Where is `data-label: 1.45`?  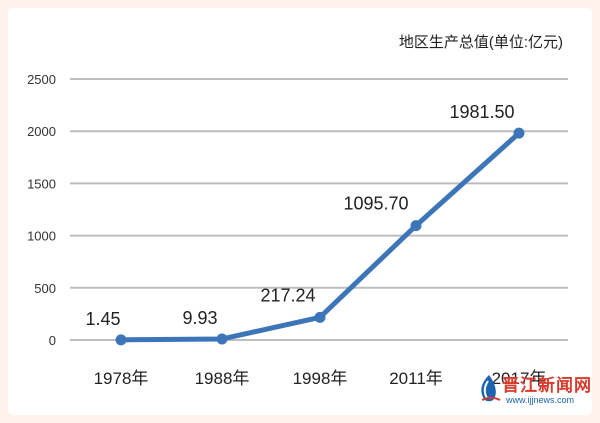 data-label: 1.45 is located at coordinates (102, 319).